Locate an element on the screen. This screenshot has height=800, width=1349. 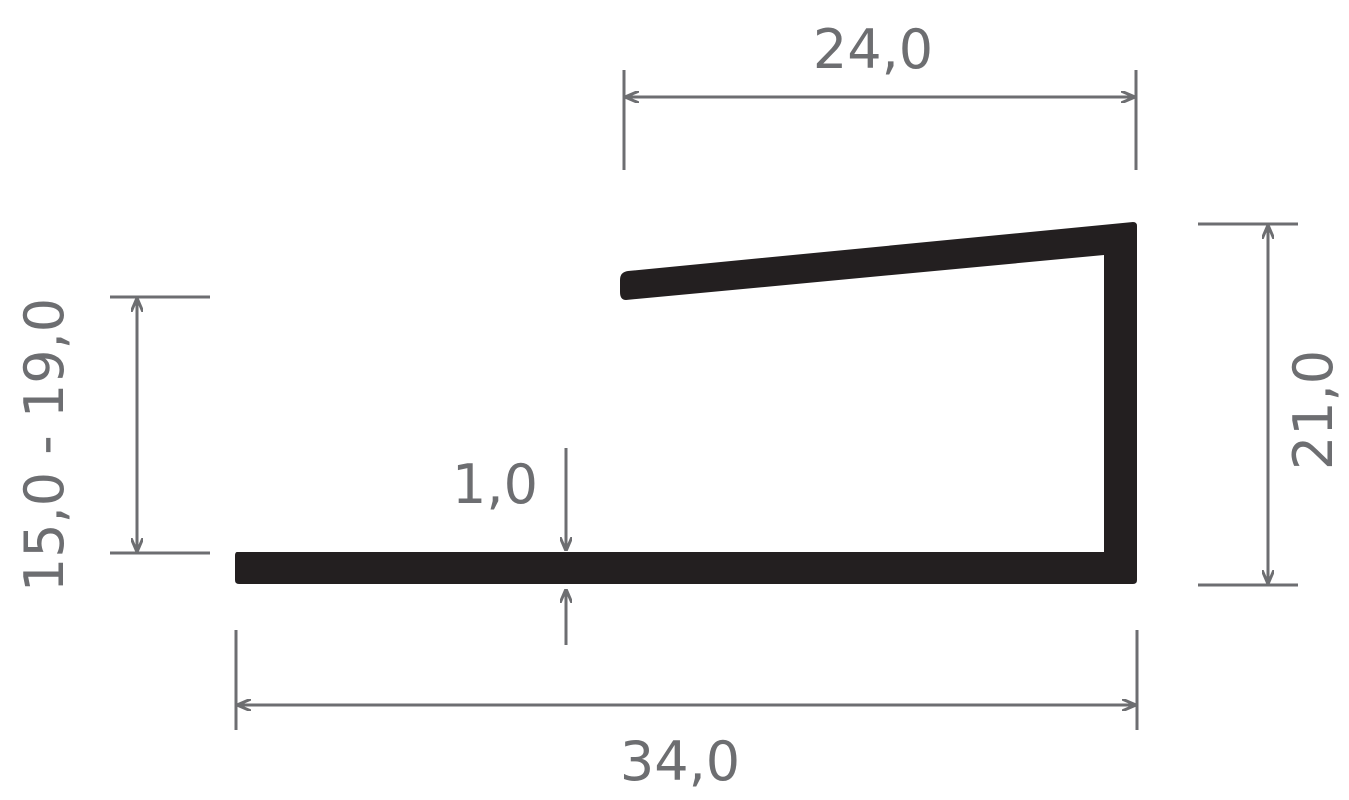
dimension-top-width: 24,0 is located at coordinates (880, 94).